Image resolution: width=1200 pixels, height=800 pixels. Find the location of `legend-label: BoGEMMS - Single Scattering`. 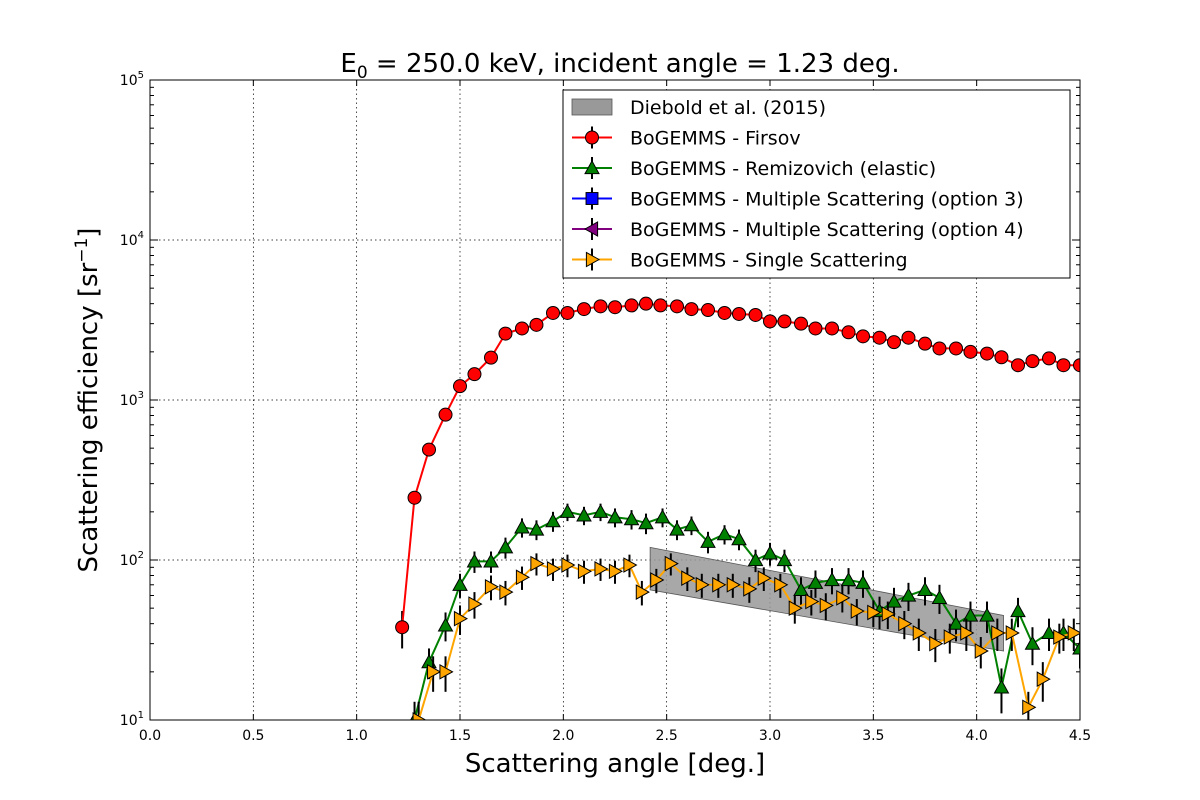

legend-label: BoGEMMS - Single Scattering is located at coordinates (769, 261).